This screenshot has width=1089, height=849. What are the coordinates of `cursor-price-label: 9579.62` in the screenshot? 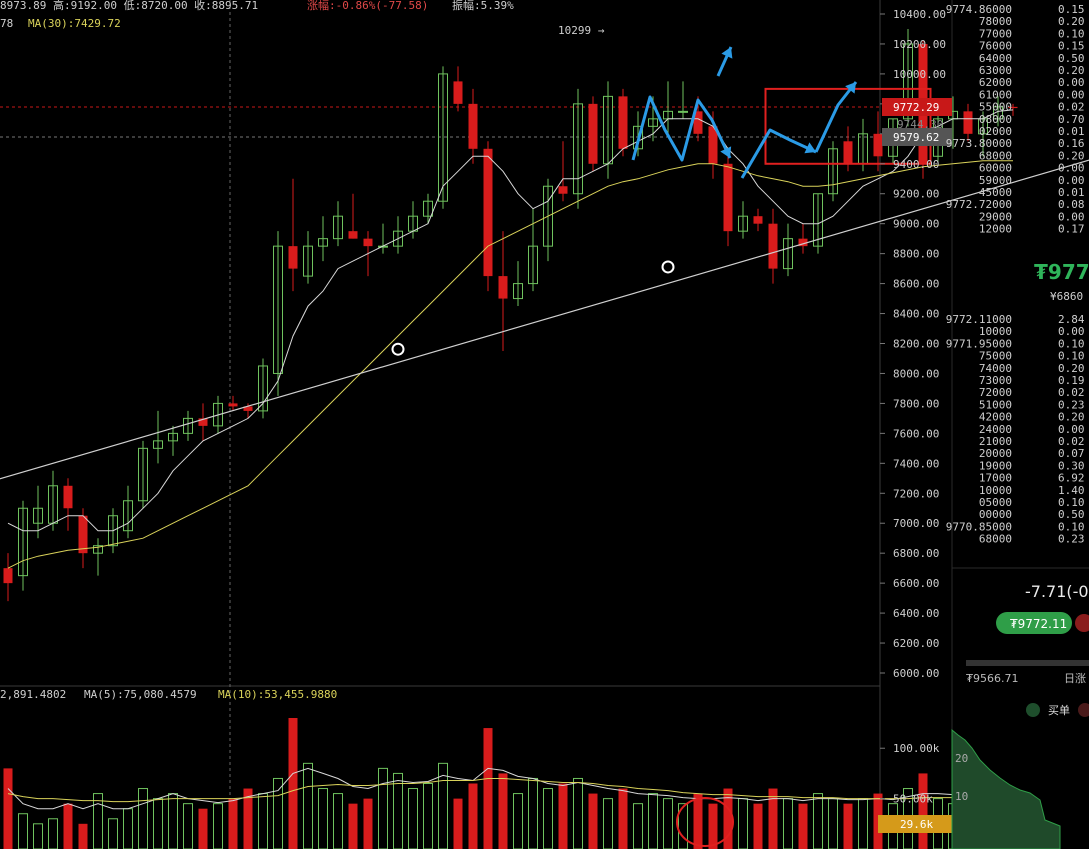 It's located at (916, 137).